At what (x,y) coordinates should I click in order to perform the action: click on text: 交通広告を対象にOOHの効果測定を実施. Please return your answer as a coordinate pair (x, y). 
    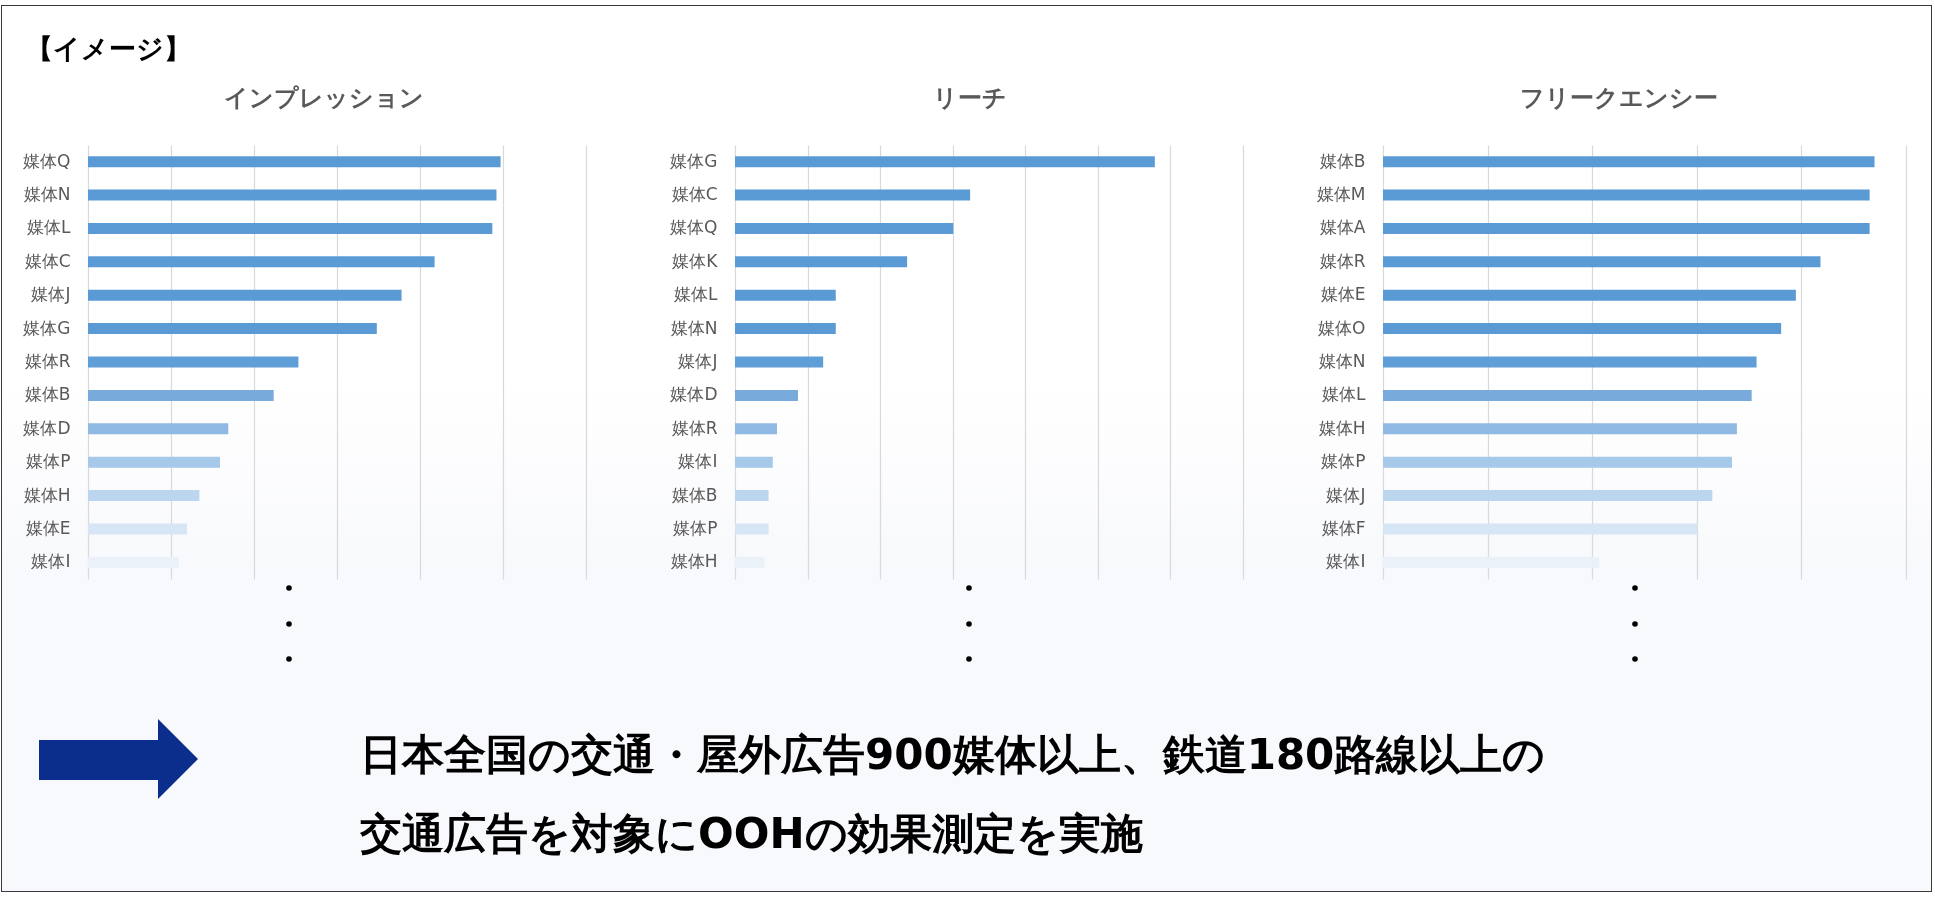
    Looking at the image, I should click on (751, 834).